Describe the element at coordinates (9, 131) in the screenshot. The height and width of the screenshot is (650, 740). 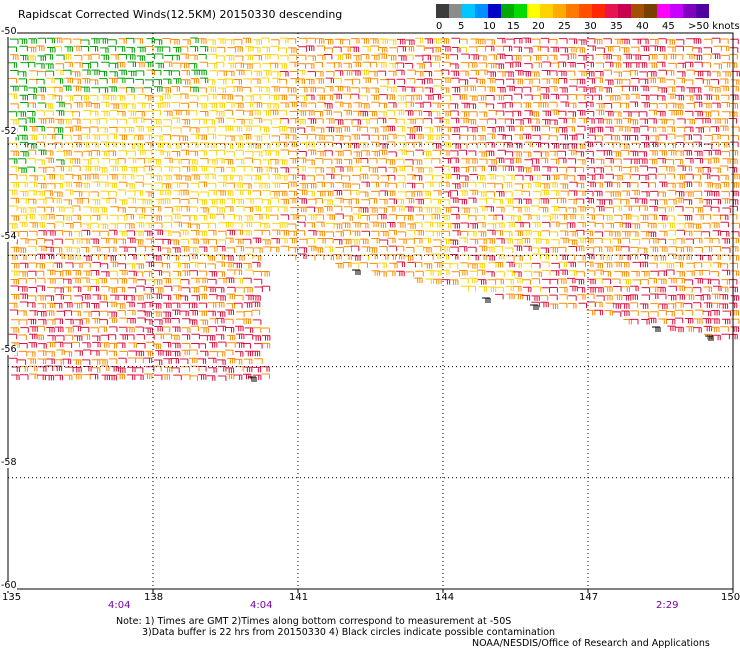
I see `lat-tick: -52` at that location.